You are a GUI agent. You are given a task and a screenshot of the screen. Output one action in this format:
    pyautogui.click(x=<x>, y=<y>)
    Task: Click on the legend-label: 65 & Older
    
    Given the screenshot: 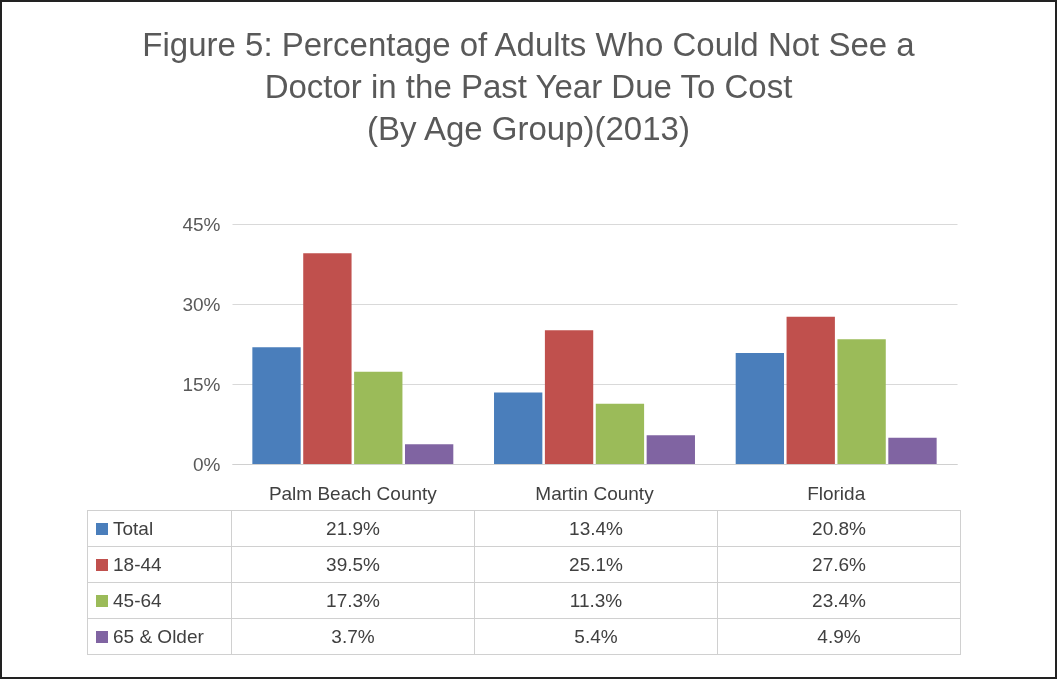 What is the action you would take?
    pyautogui.click(x=159, y=636)
    